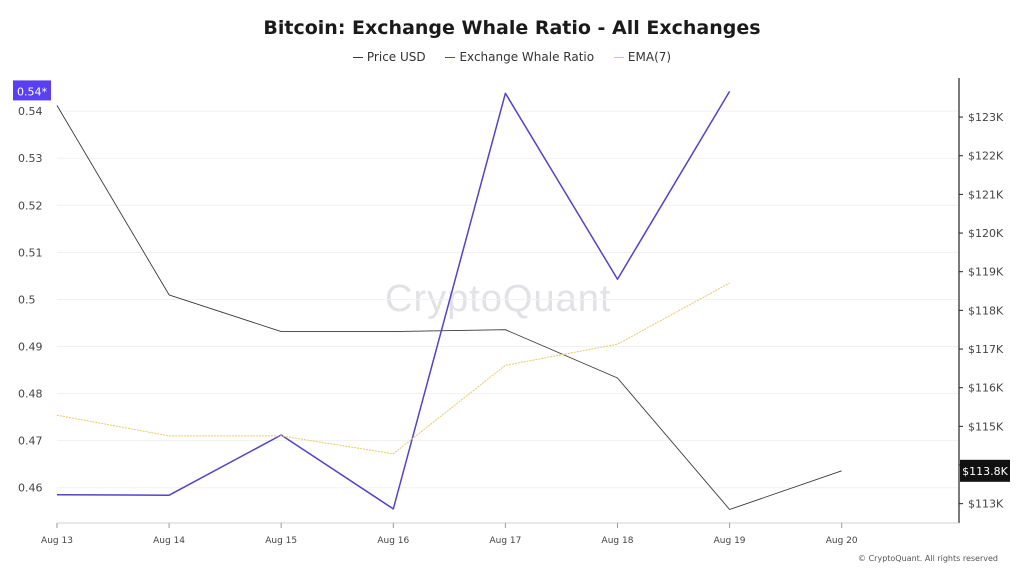  Describe the element at coordinates (928, 558) in the screenshot. I see `copyright-notice: © CryptoQuant. All rights reserved` at that location.